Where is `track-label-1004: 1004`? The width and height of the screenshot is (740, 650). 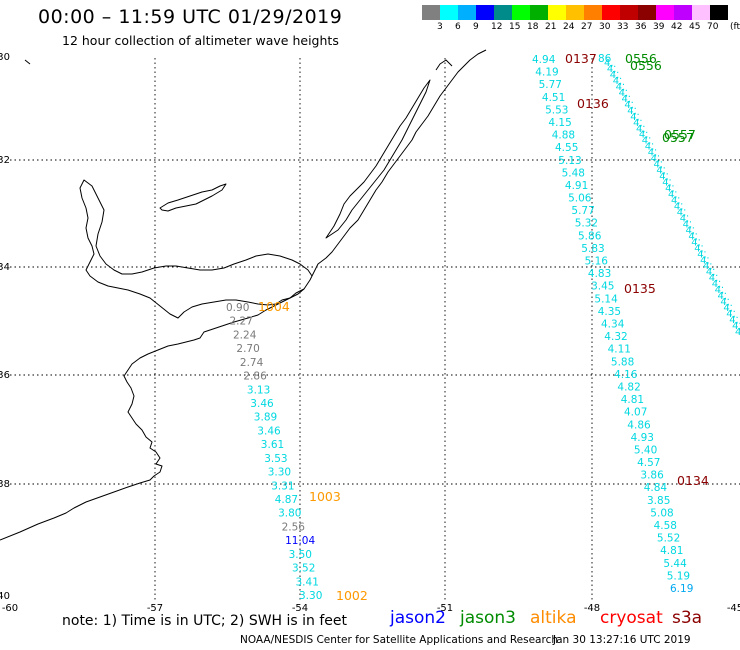
track-label-1004: 1004 is located at coordinates (274, 306).